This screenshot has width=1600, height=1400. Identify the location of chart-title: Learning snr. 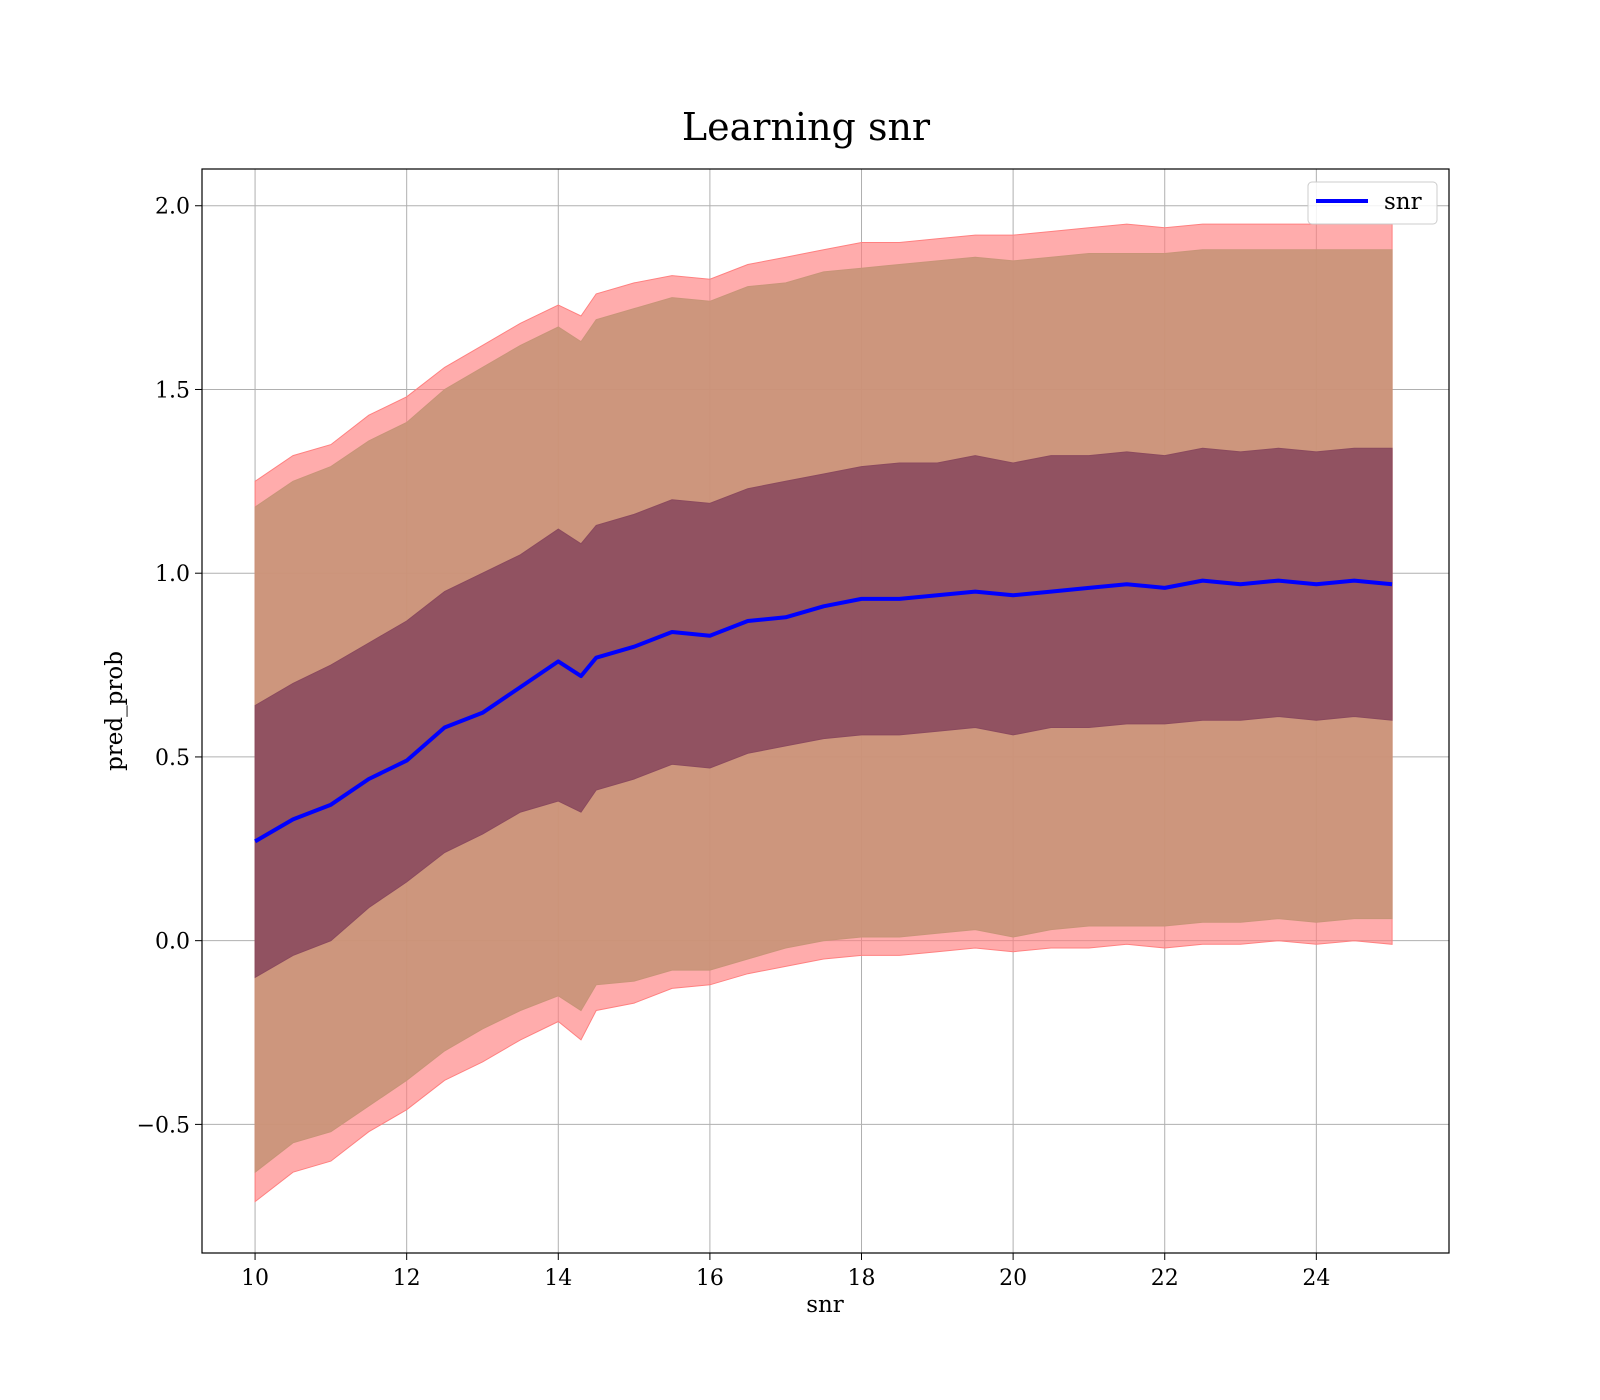
(806, 127).